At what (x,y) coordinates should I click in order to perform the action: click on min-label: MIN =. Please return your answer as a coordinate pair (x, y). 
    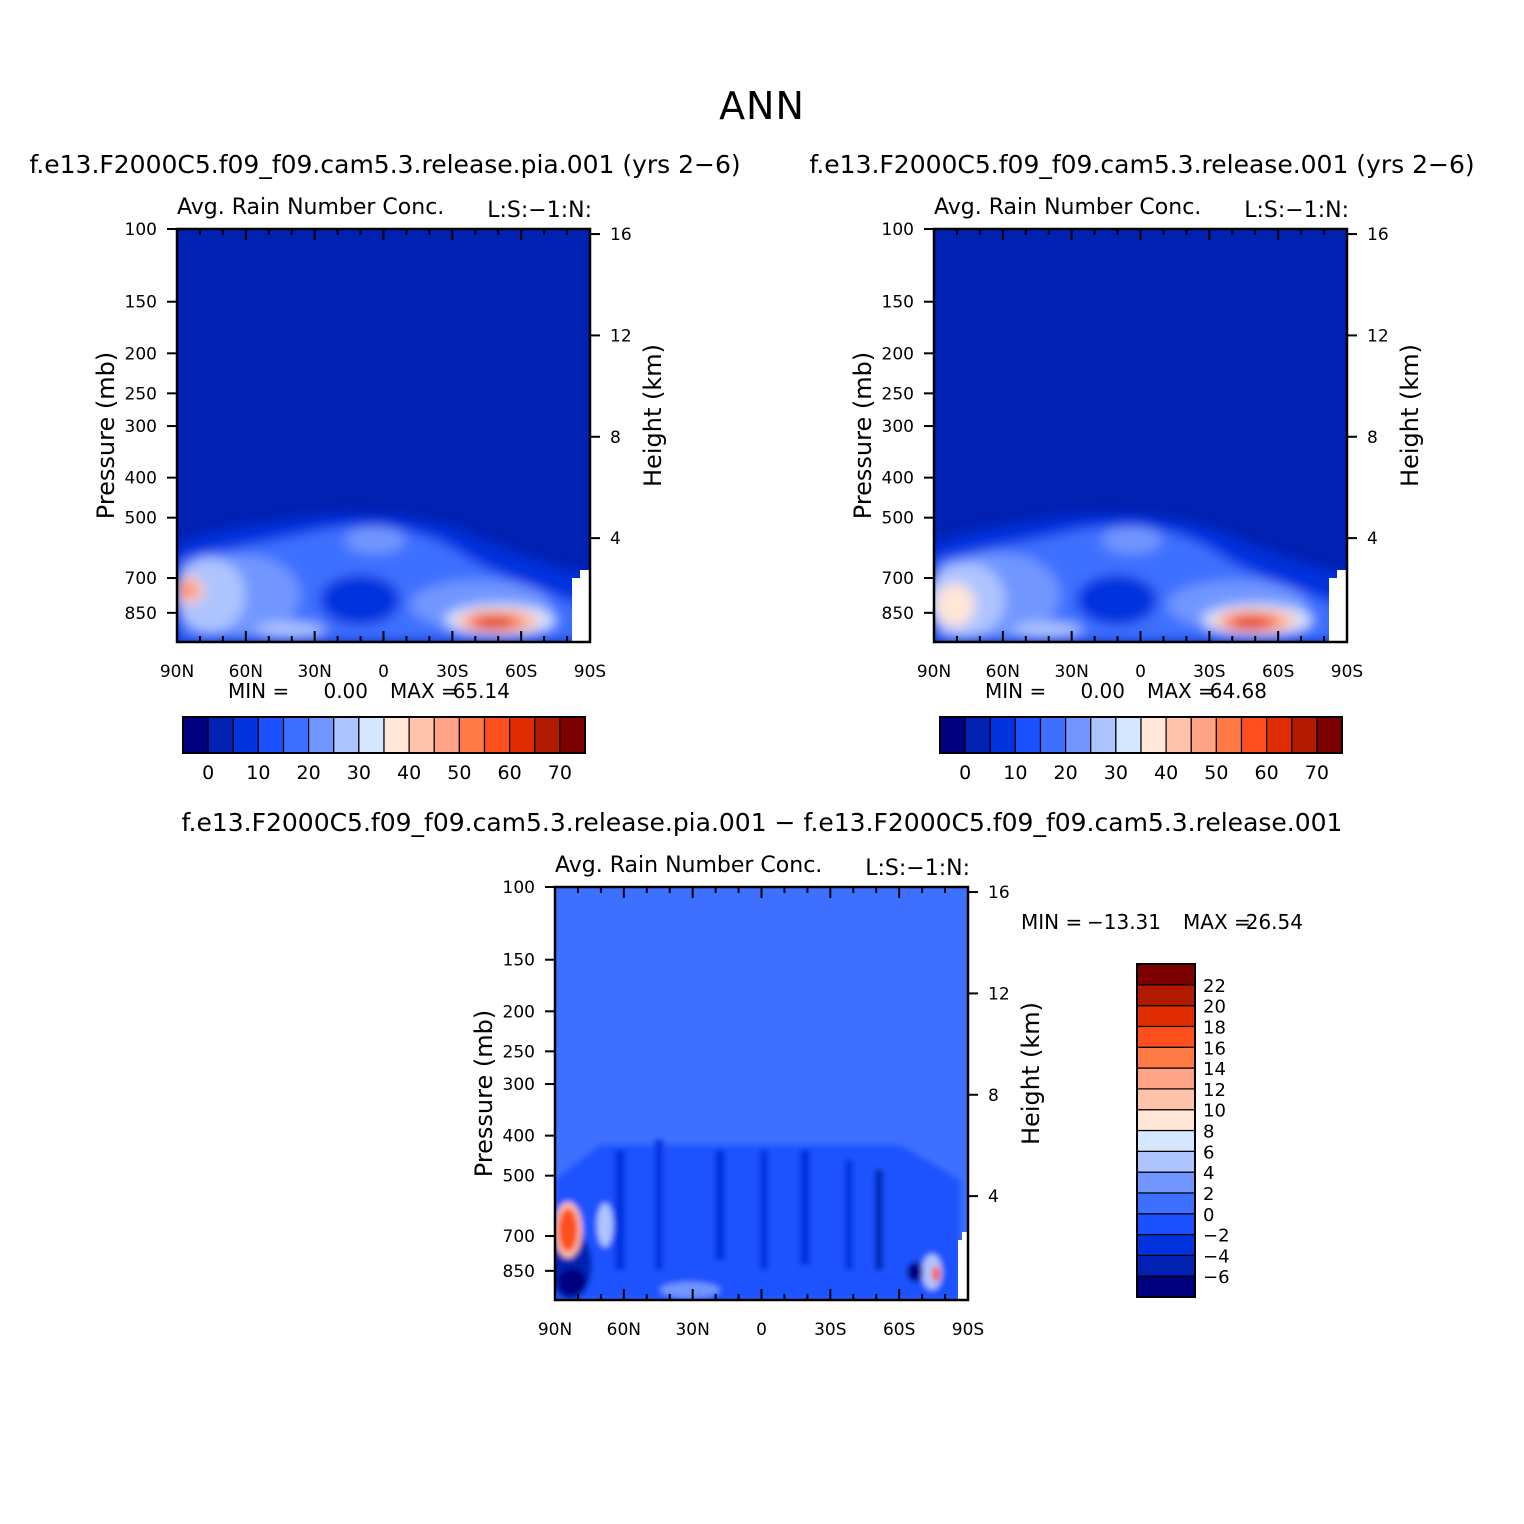
    Looking at the image, I should click on (1051, 922).